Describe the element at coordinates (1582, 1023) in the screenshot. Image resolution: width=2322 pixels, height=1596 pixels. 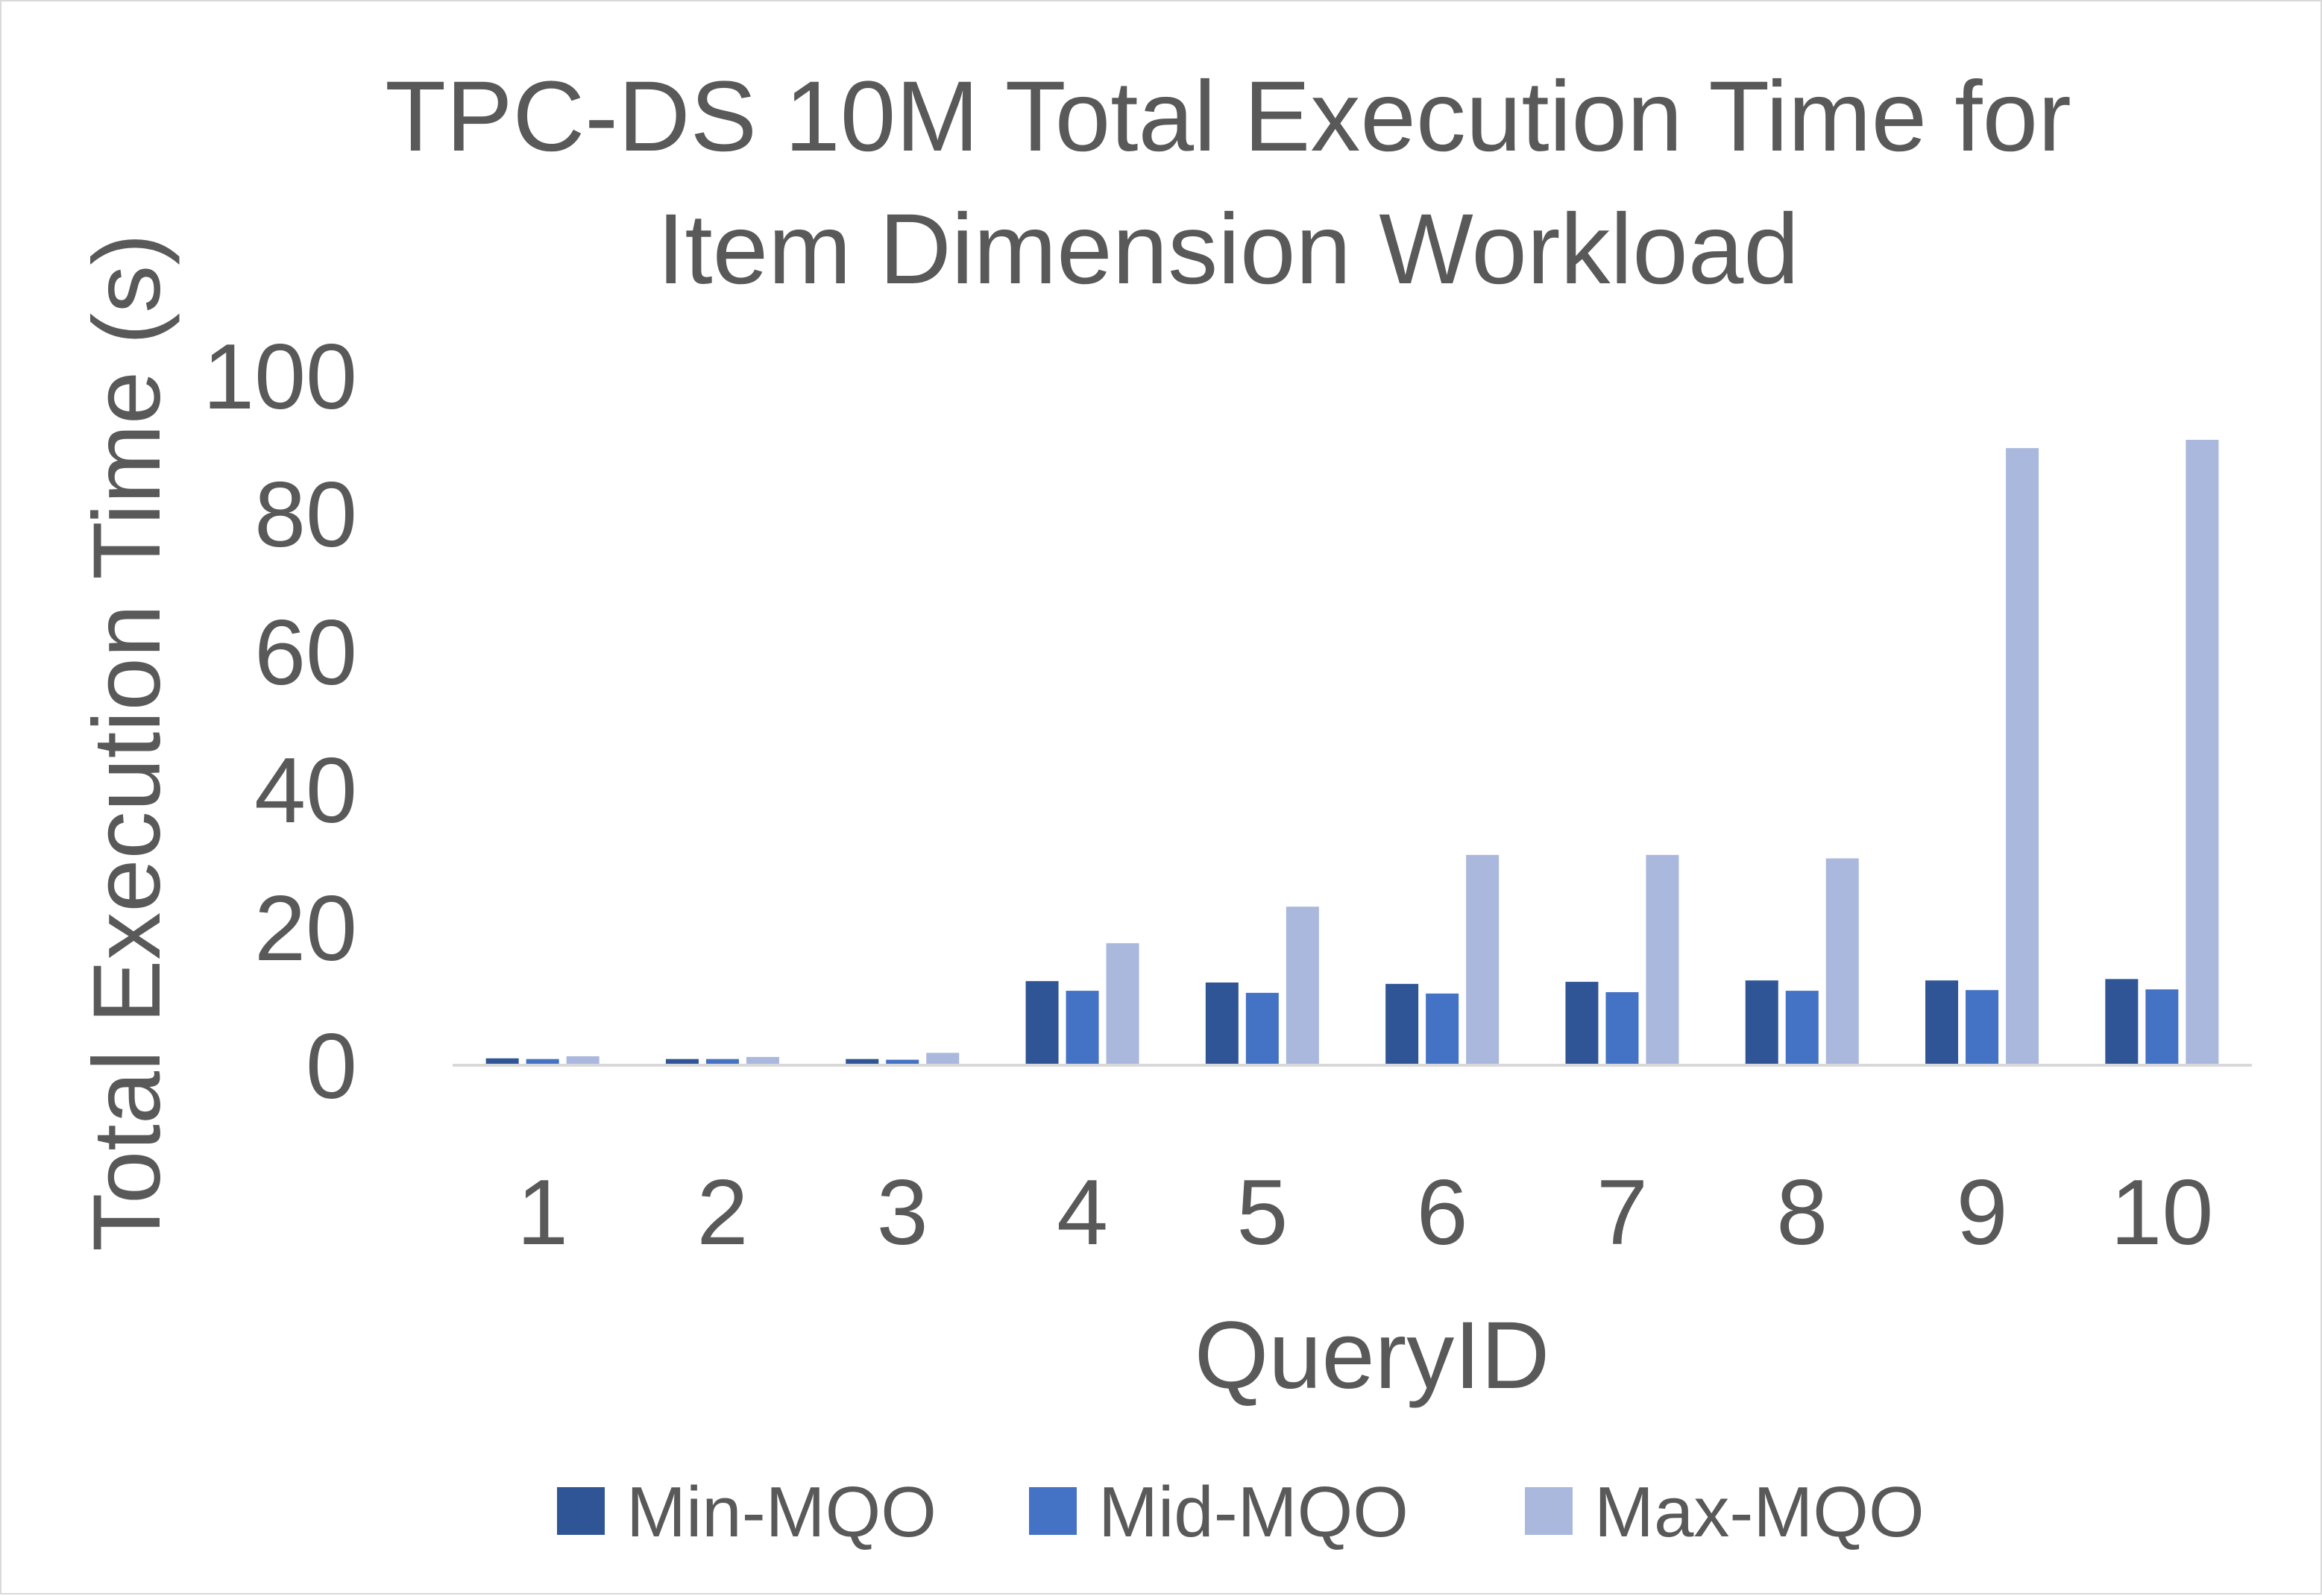
I see `bar-min-mqo-q7` at that location.